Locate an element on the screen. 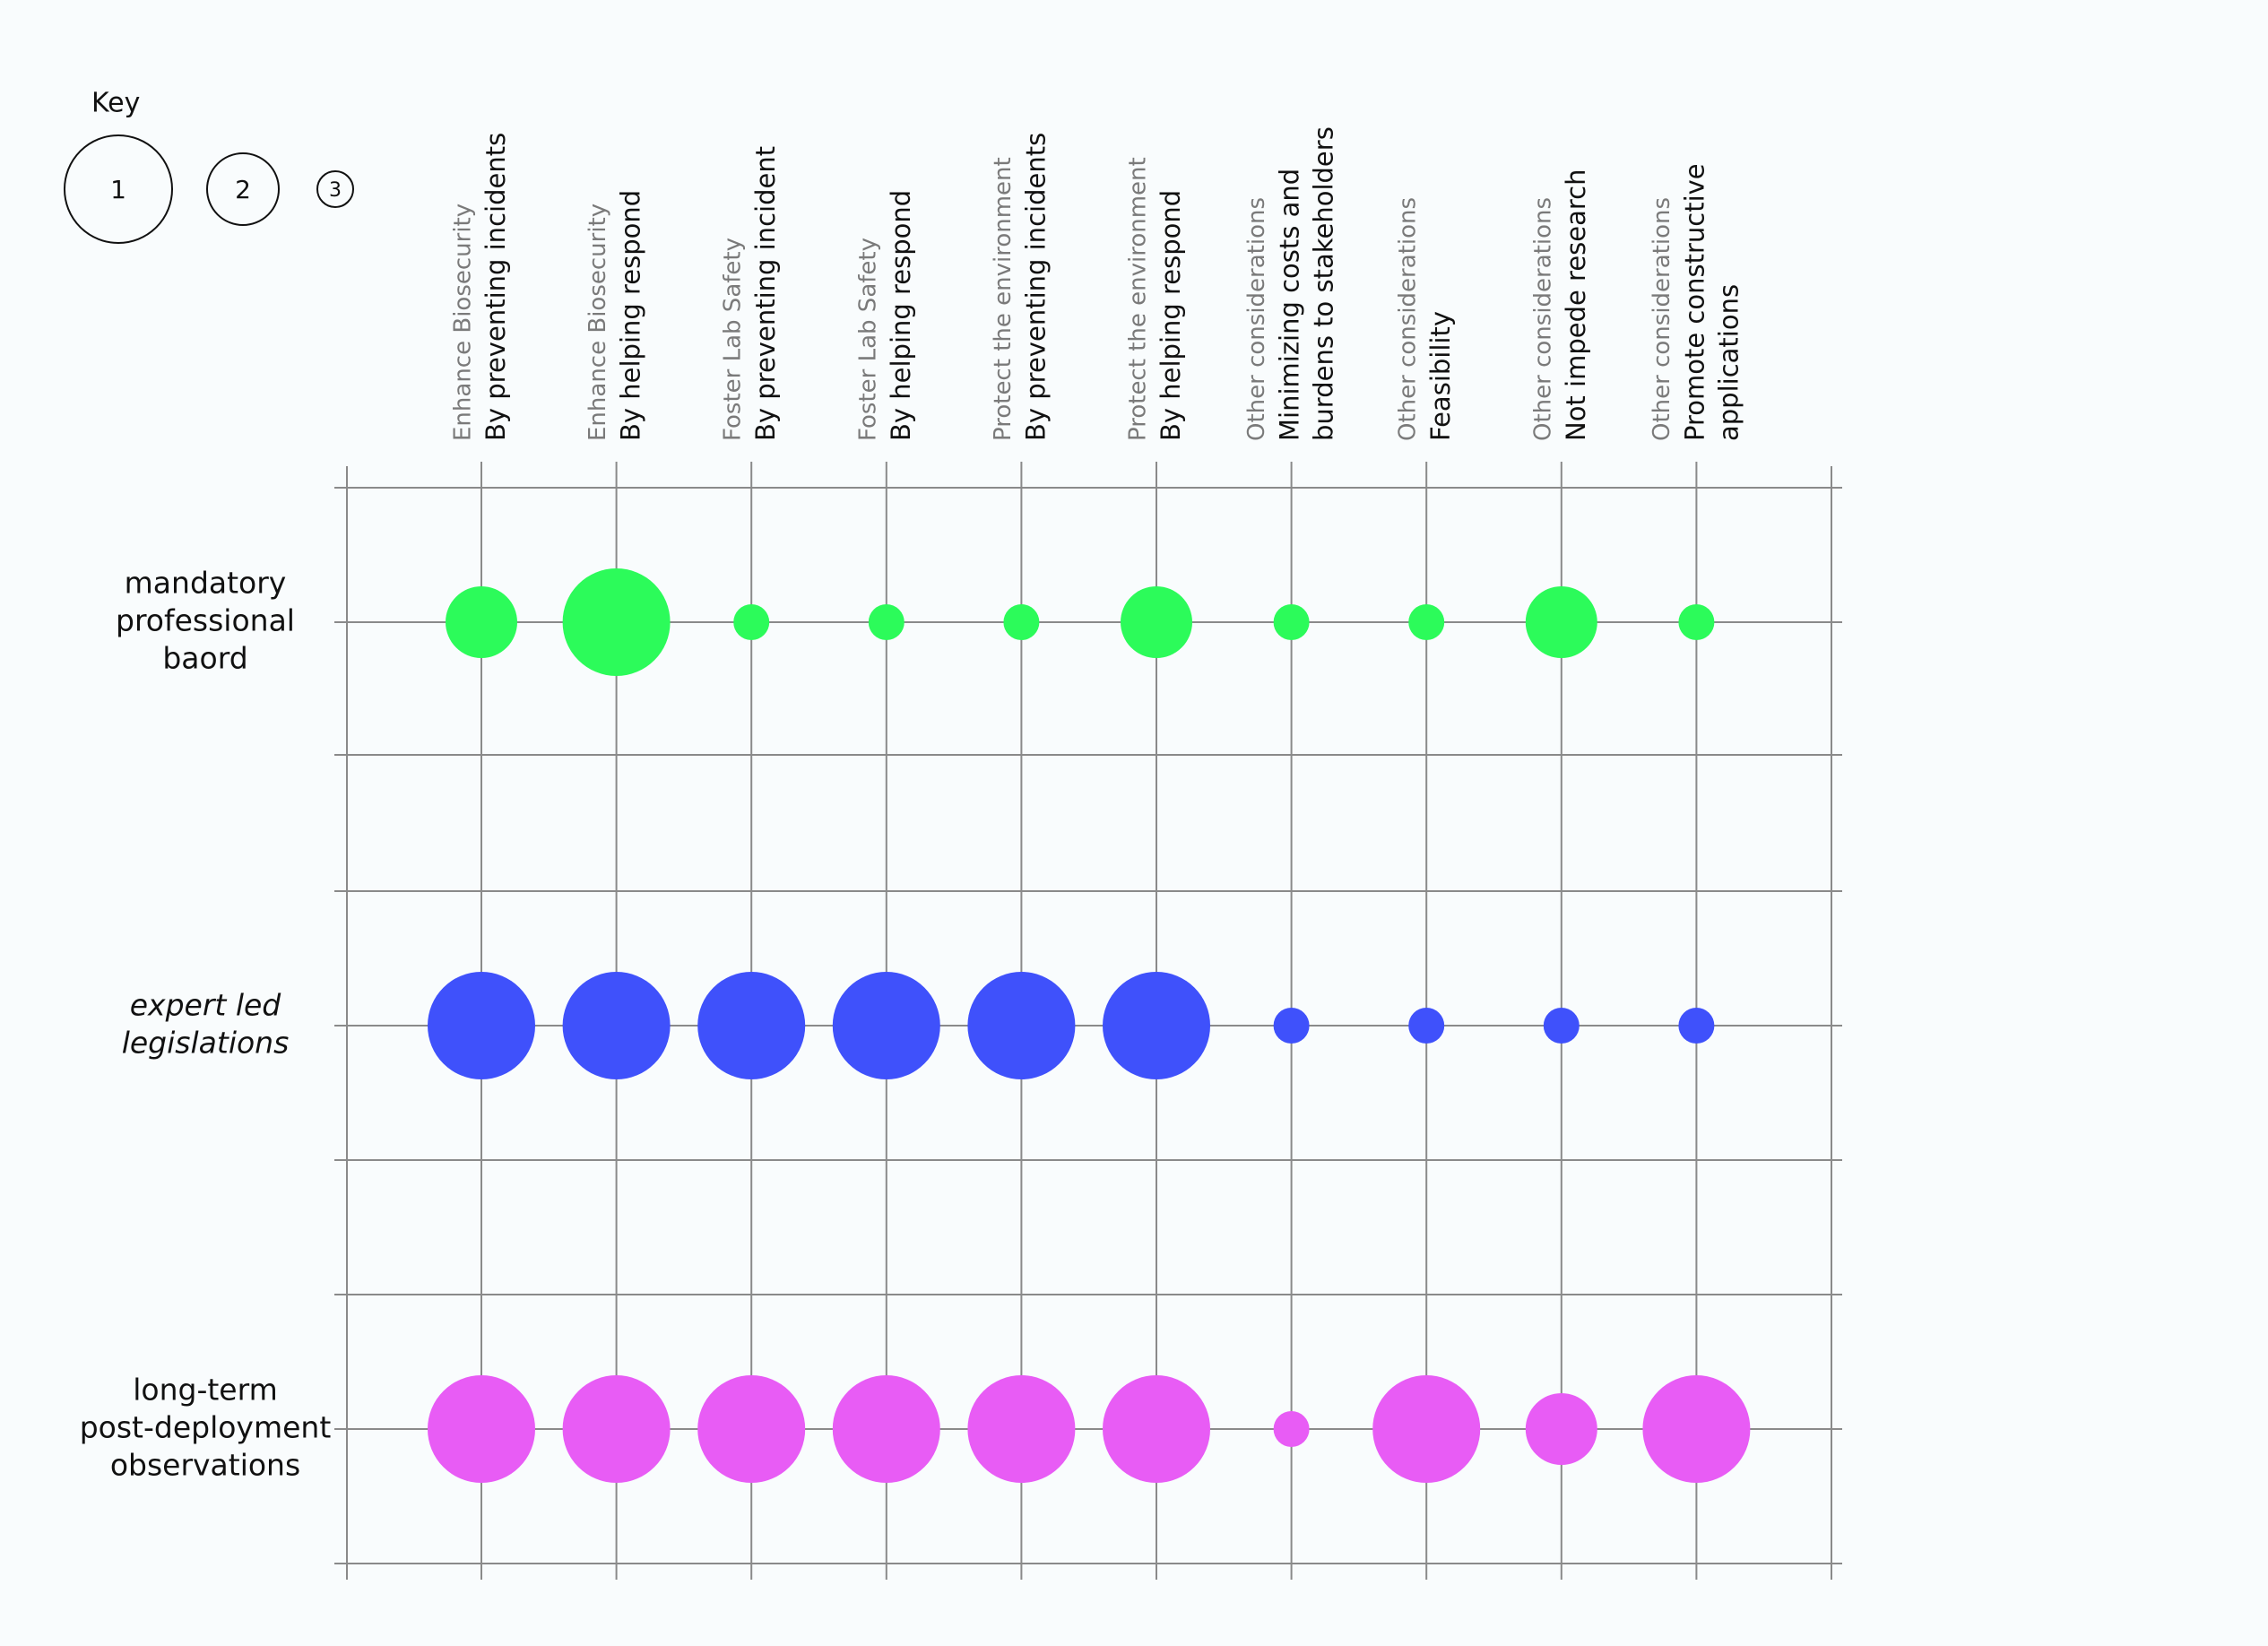  row-label: post-deployment is located at coordinates (206, 1427).